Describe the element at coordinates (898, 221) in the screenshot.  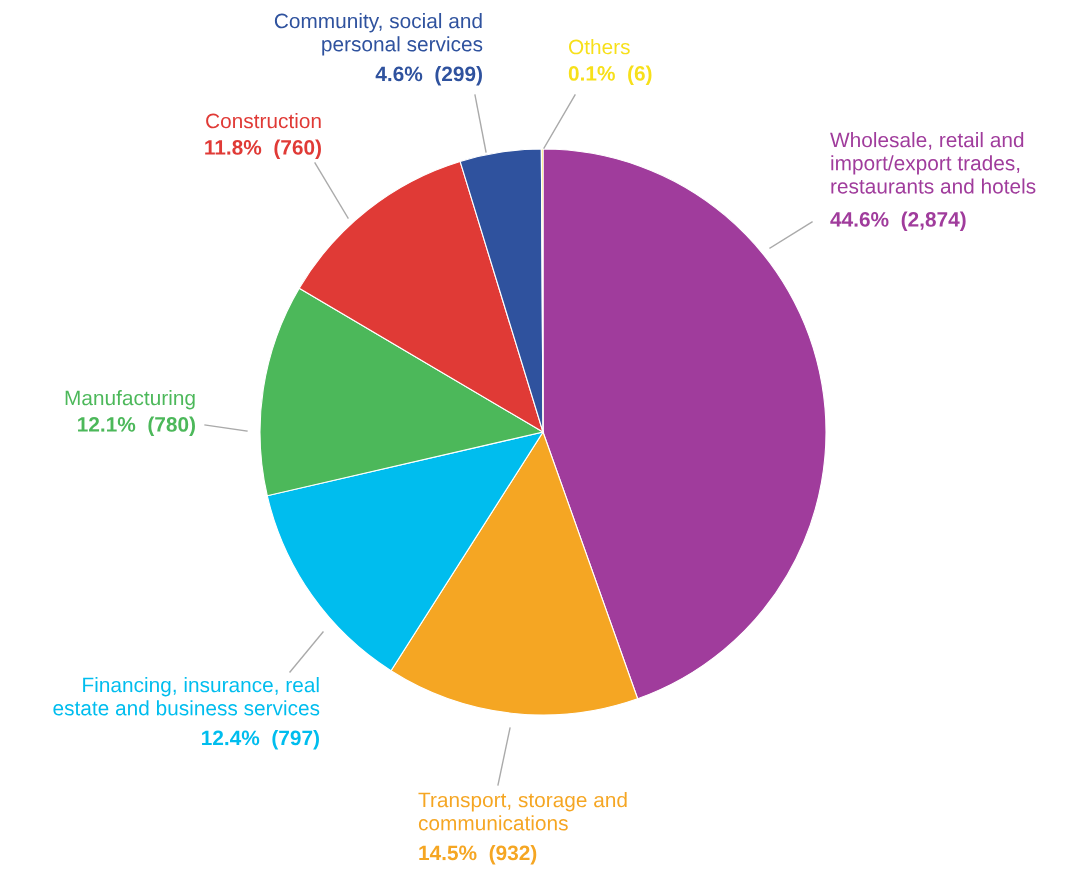
I see `data-label: 44.6% (2,874)` at that location.